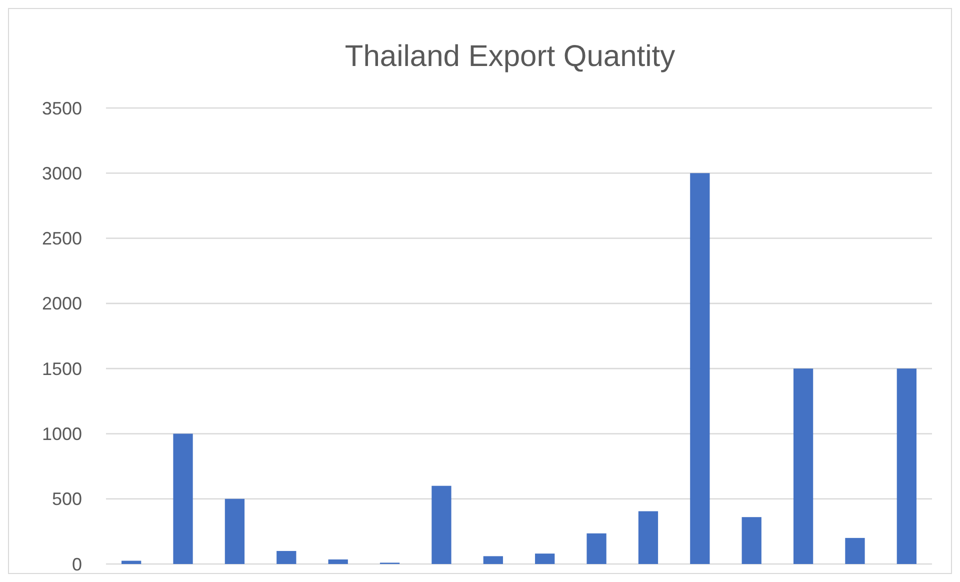 Image resolution: width=960 pixels, height=582 pixels. What do you see at coordinates (62, 108) in the screenshot?
I see `y-tick-label: 3500` at bounding box center [62, 108].